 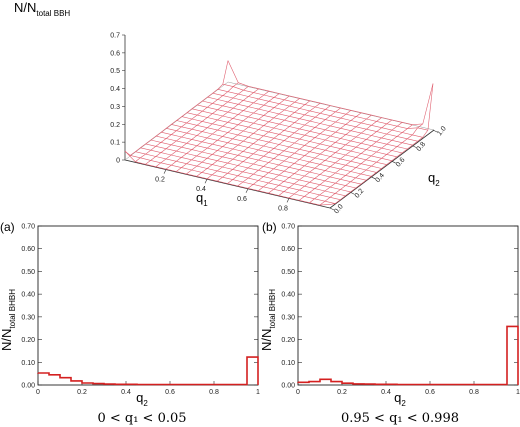 What do you see at coordinates (115, 143) in the screenshot?
I see `surface-z-tick-label: 0.1` at bounding box center [115, 143].